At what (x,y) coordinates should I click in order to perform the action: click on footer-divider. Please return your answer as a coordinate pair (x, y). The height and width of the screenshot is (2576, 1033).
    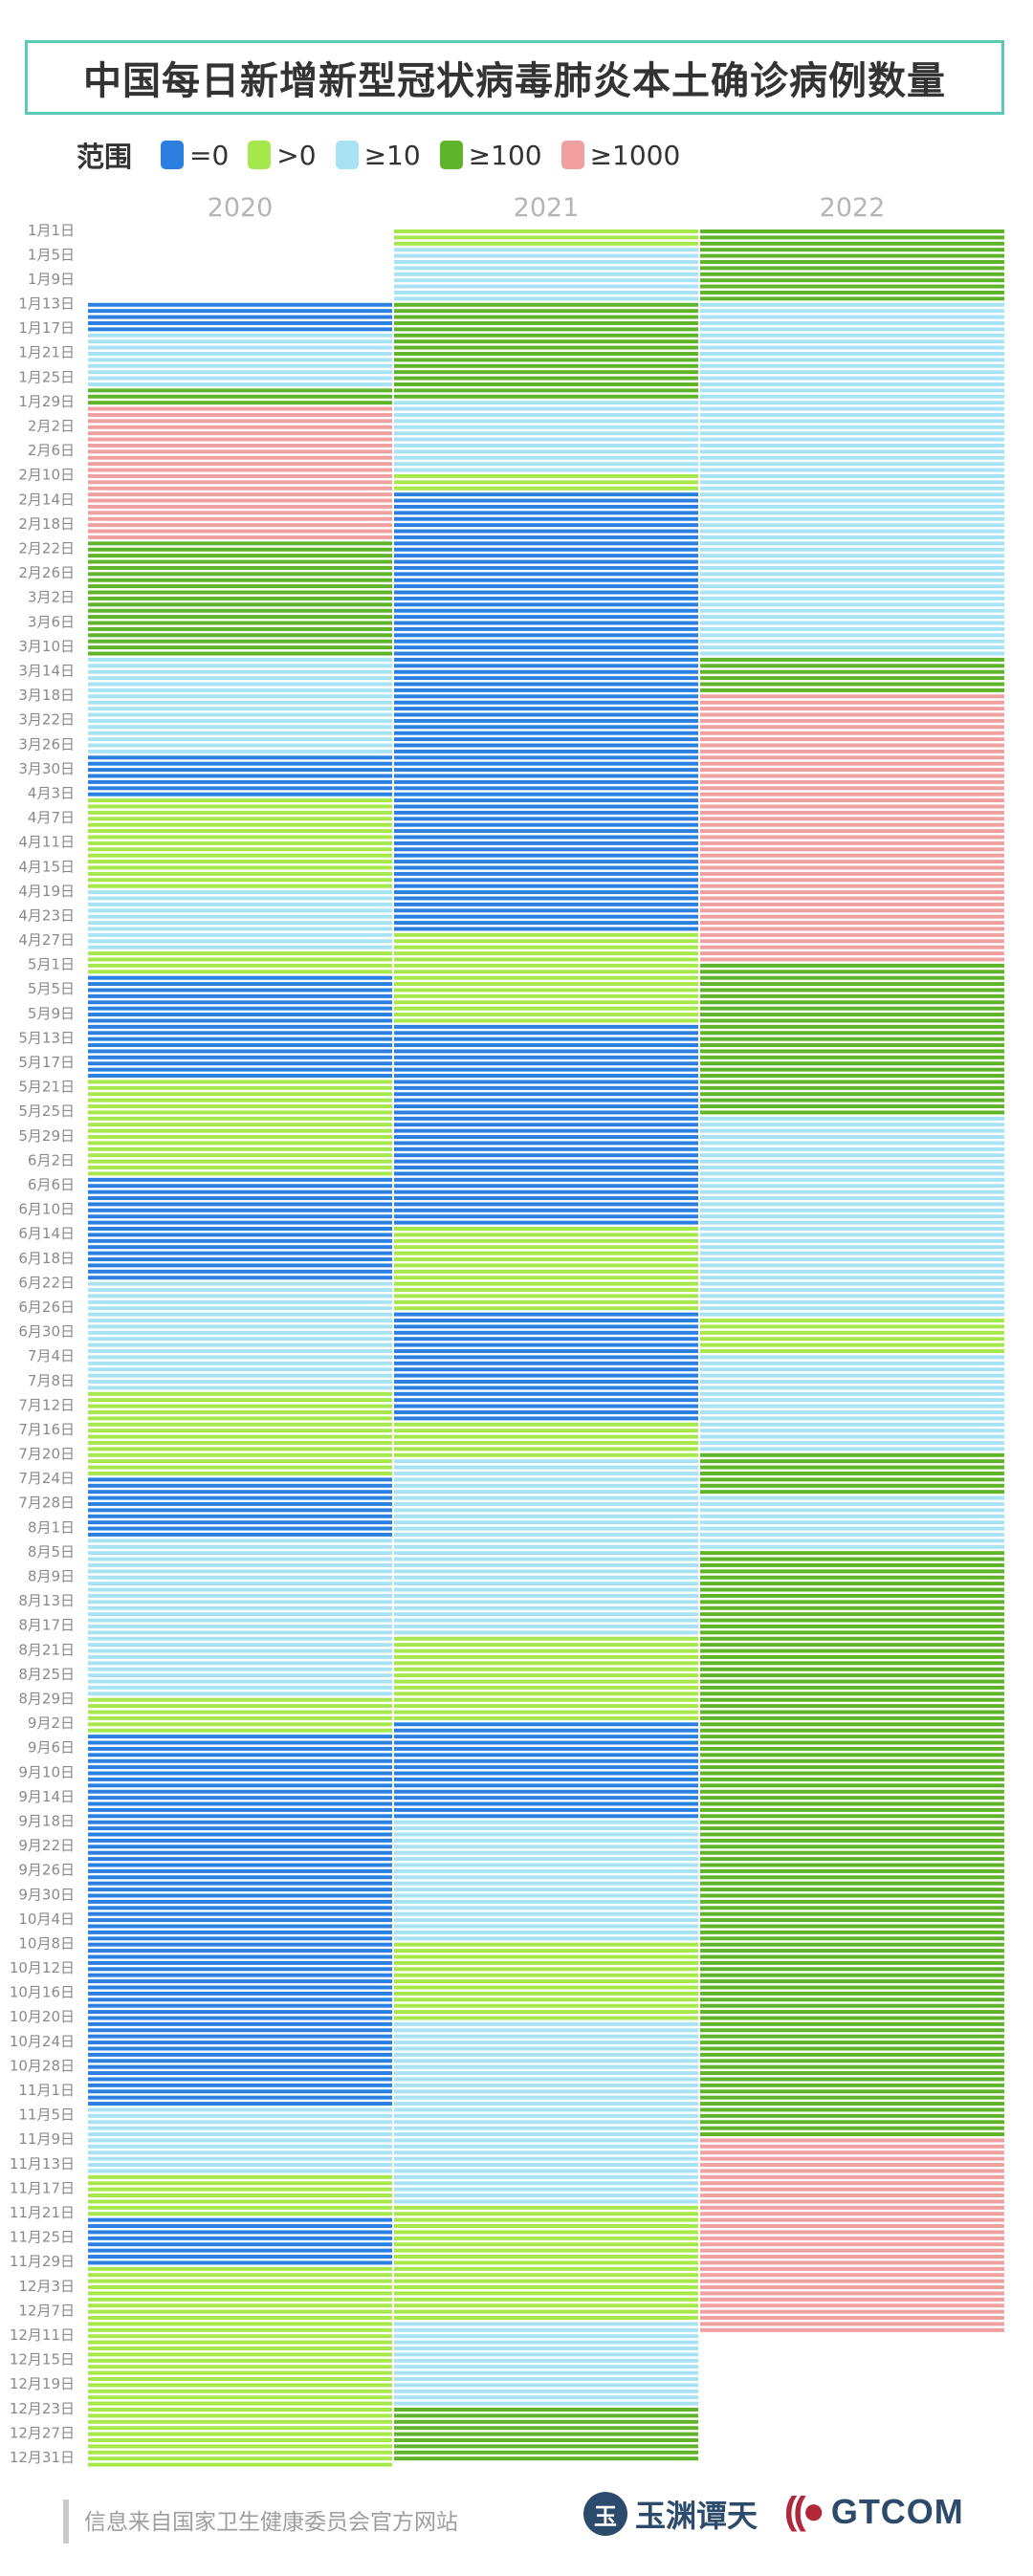
    Looking at the image, I should click on (66, 2521).